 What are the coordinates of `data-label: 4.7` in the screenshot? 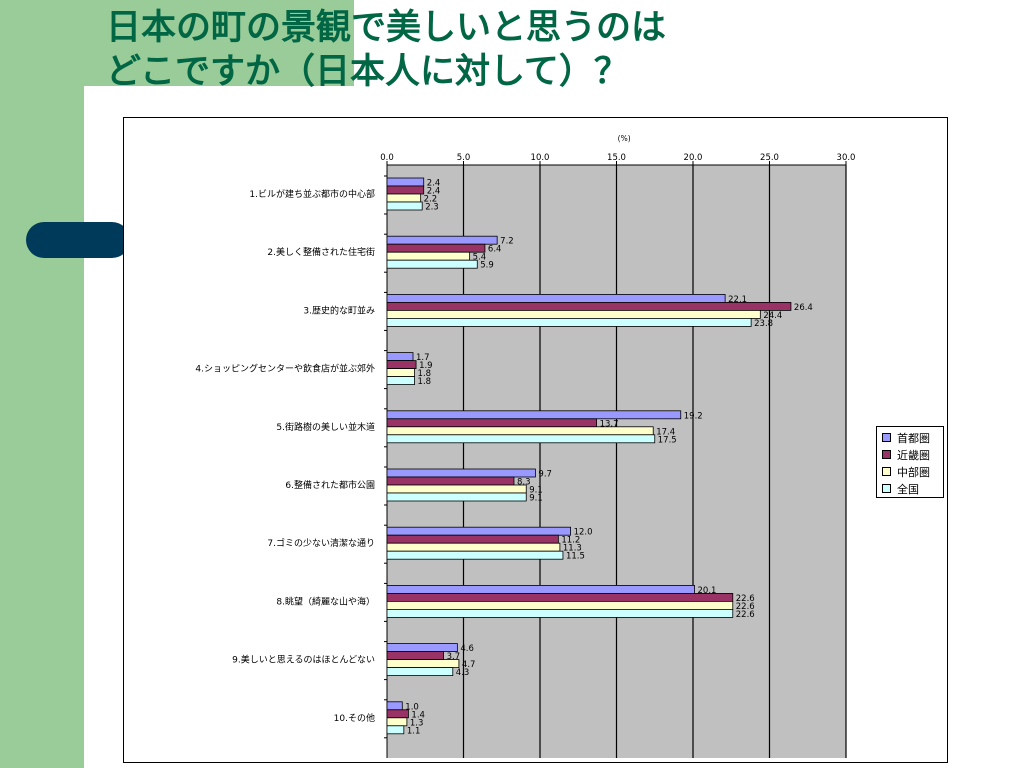 It's located at (469, 665).